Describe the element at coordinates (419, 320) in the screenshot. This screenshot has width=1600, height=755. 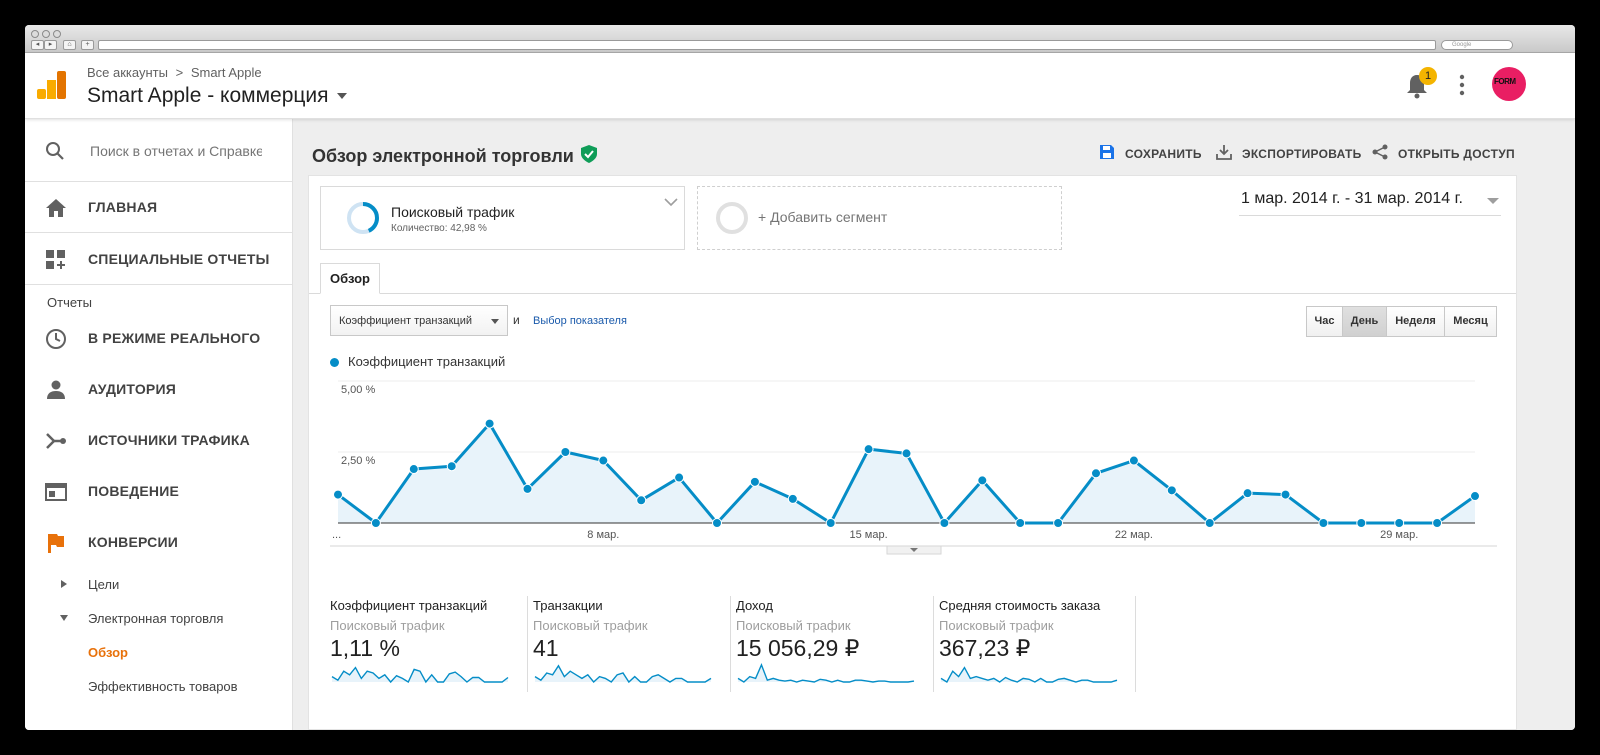
I see `metric-select: Коэффициент транзакций` at that location.